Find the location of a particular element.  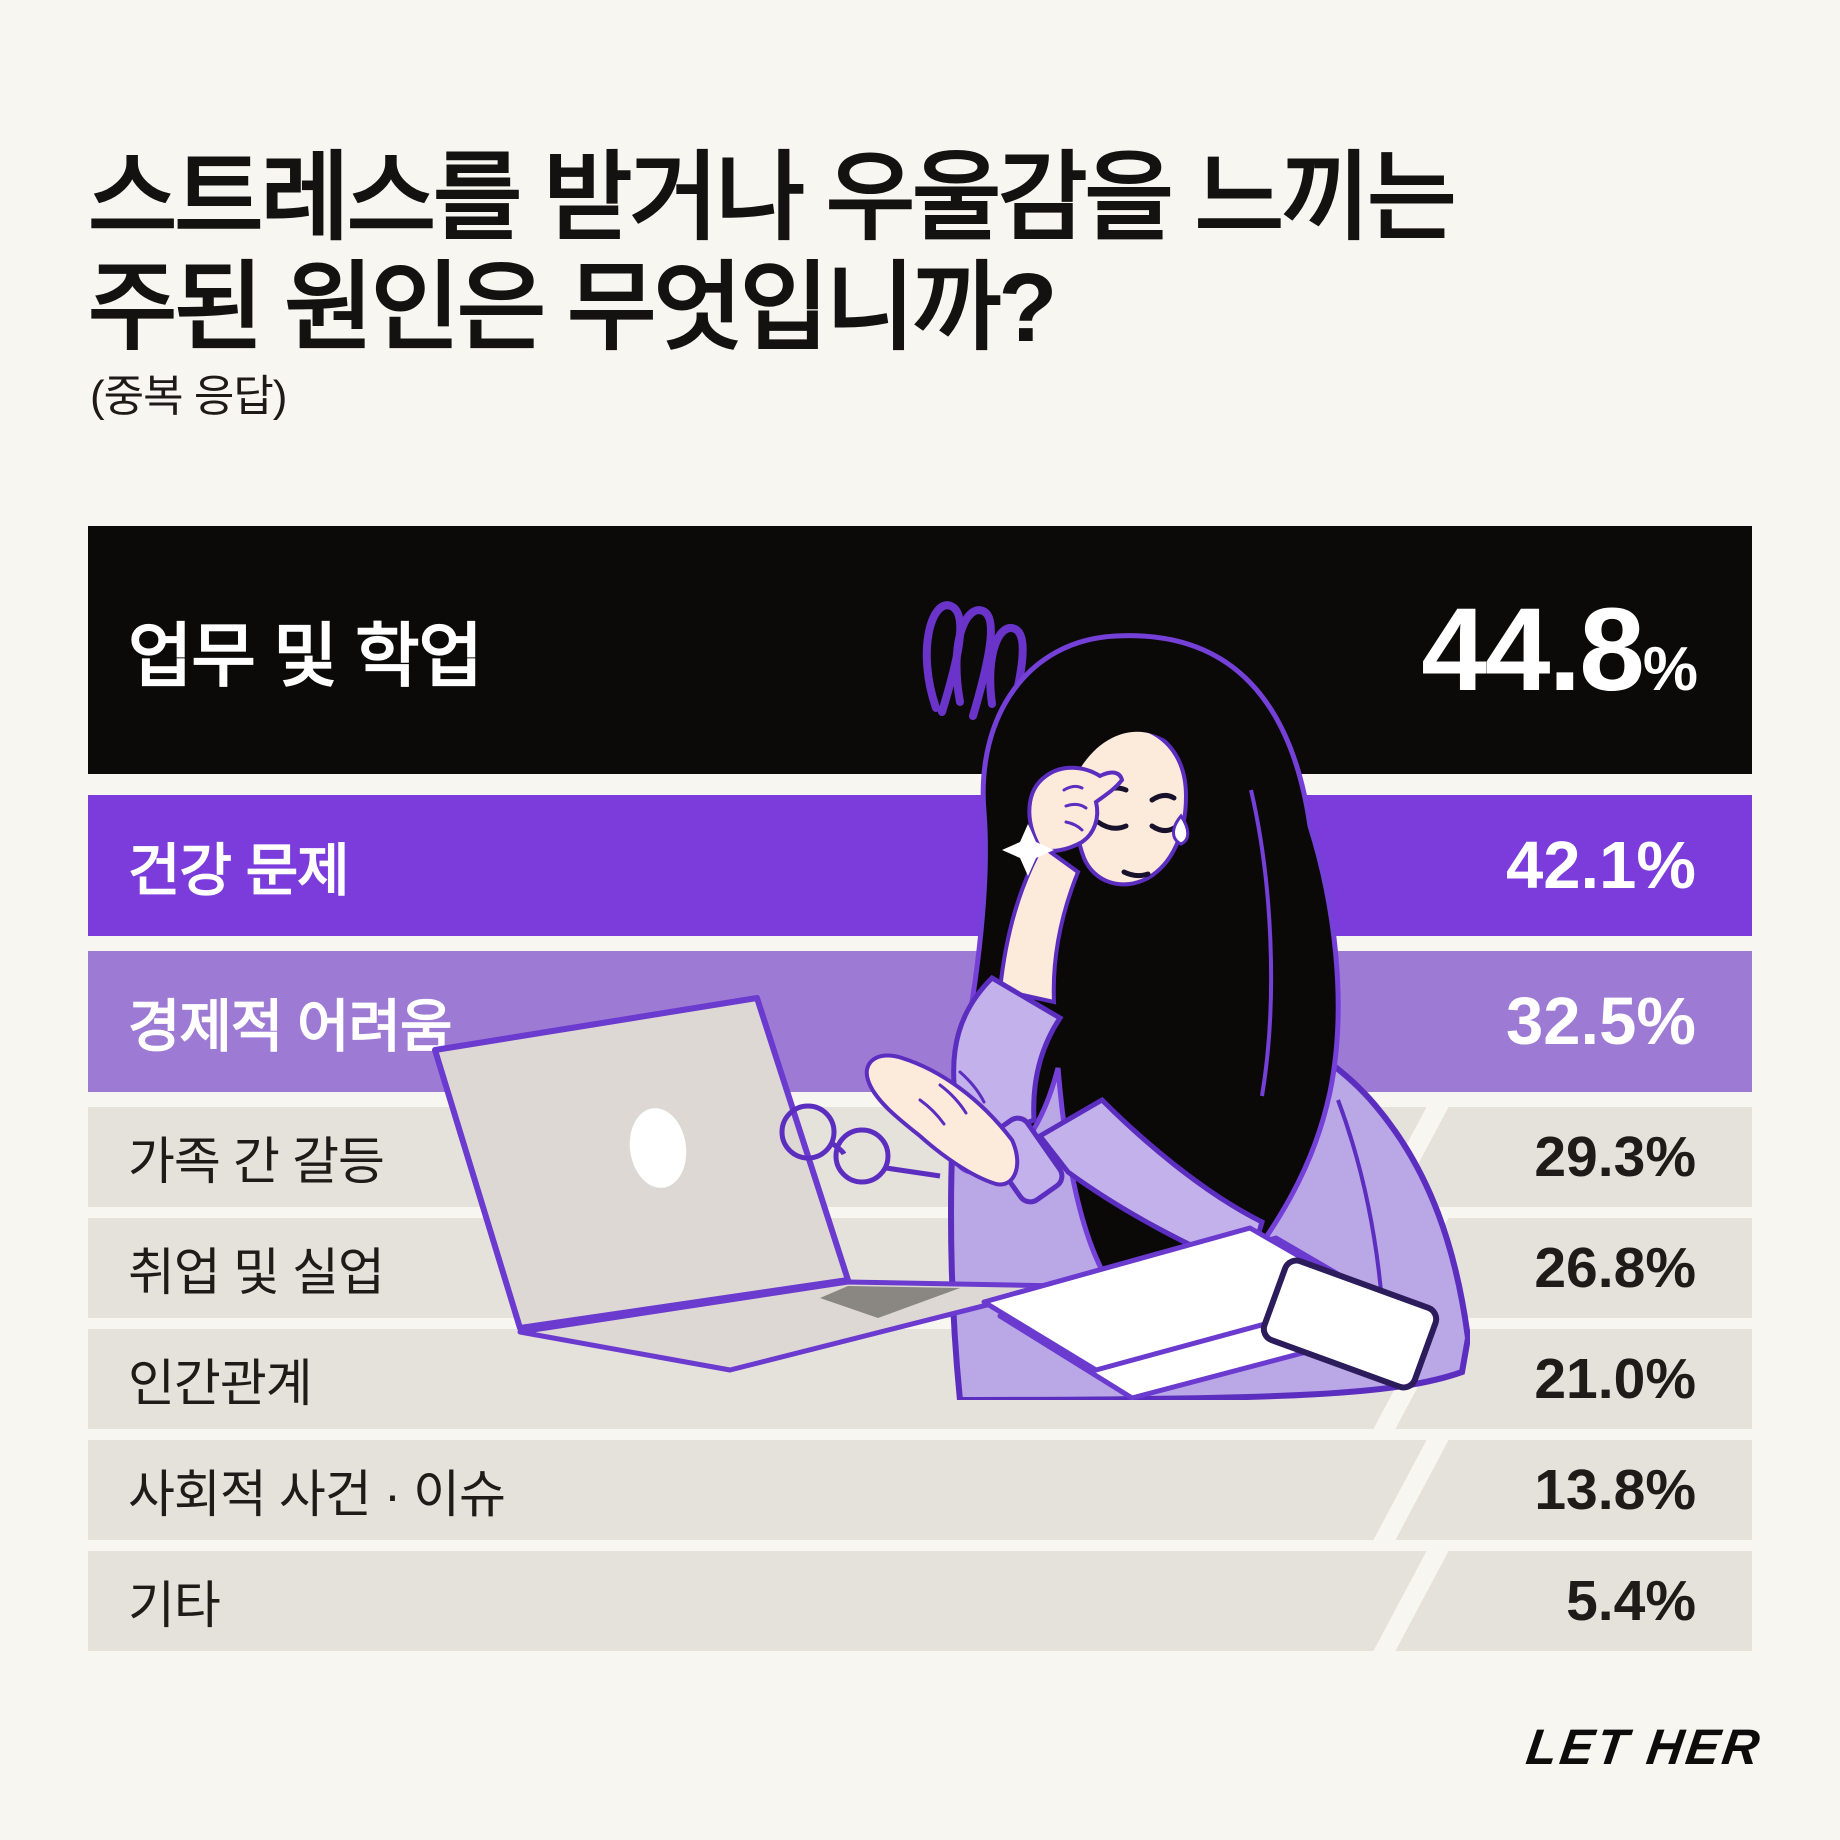

bar-value: 13.8% is located at coordinates (1643, 1490).